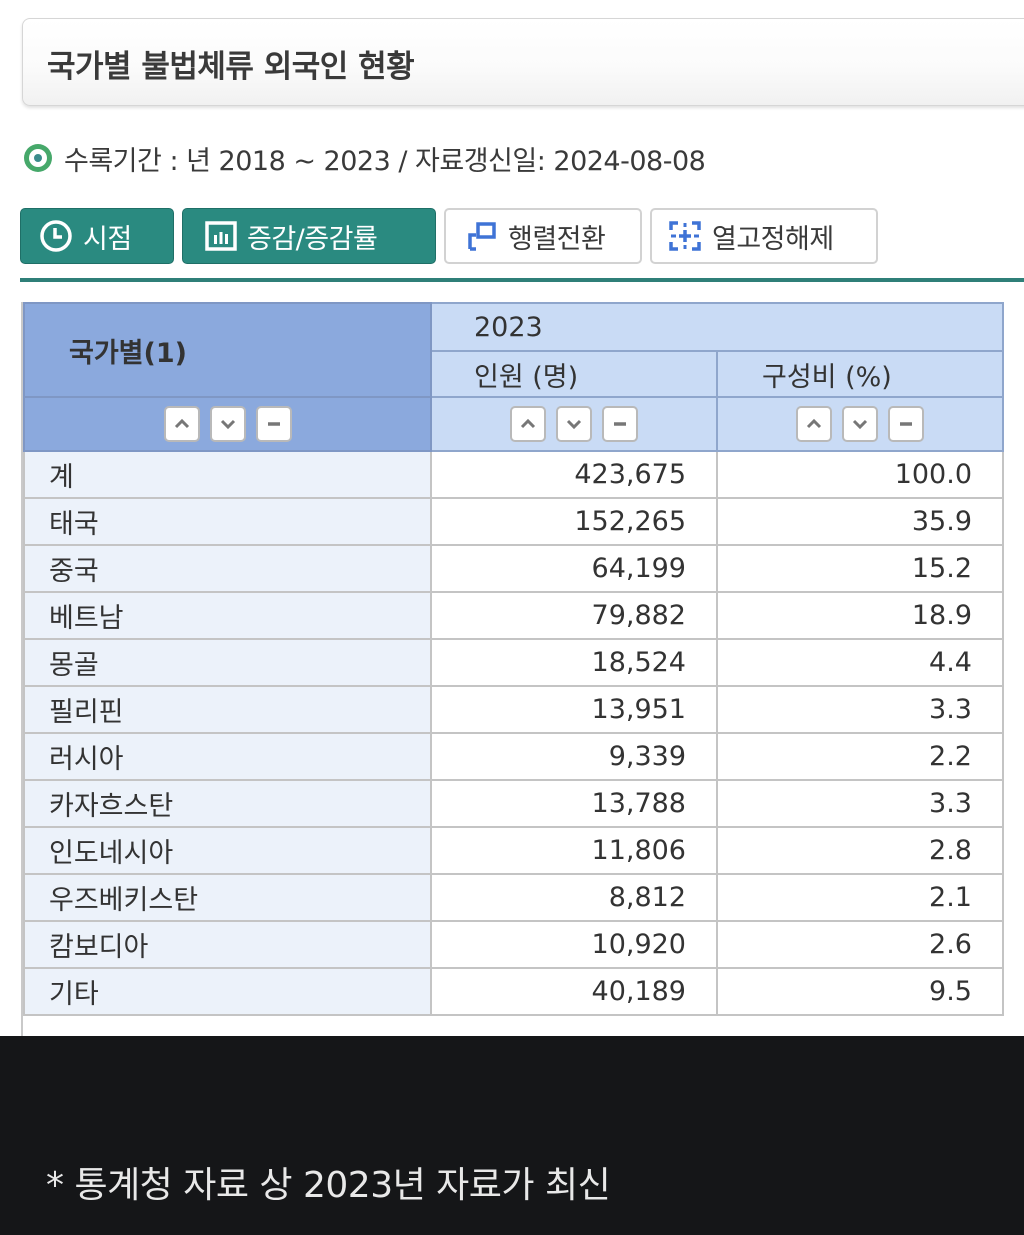 The height and width of the screenshot is (1235, 1024). Describe the element at coordinates (574, 662) in the screenshot. I see `people-cell: 18,524` at that location.